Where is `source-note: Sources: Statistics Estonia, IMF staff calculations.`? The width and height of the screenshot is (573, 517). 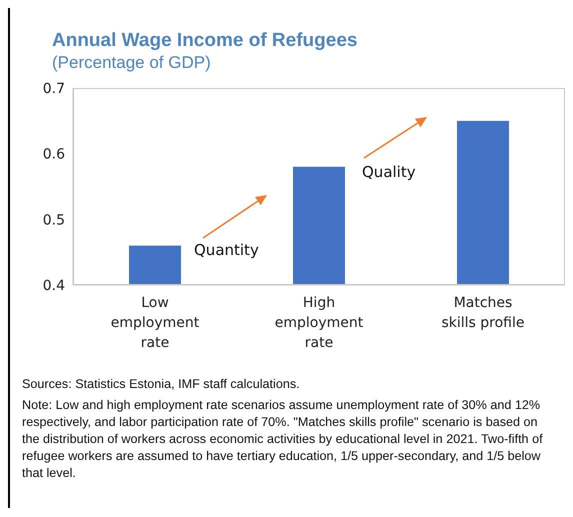 source-note: Sources: Statistics Estonia, IMF staff calculations. is located at coordinates (161, 384).